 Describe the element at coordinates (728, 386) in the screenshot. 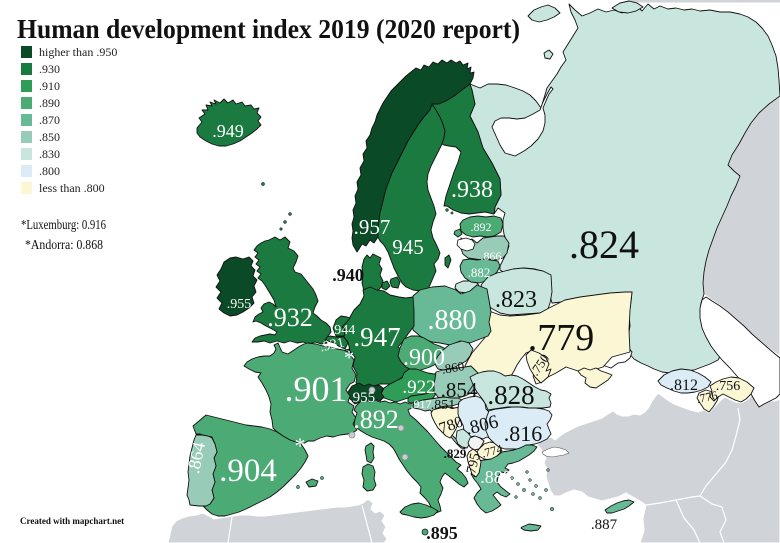

I see `svg-text: .756` at that location.